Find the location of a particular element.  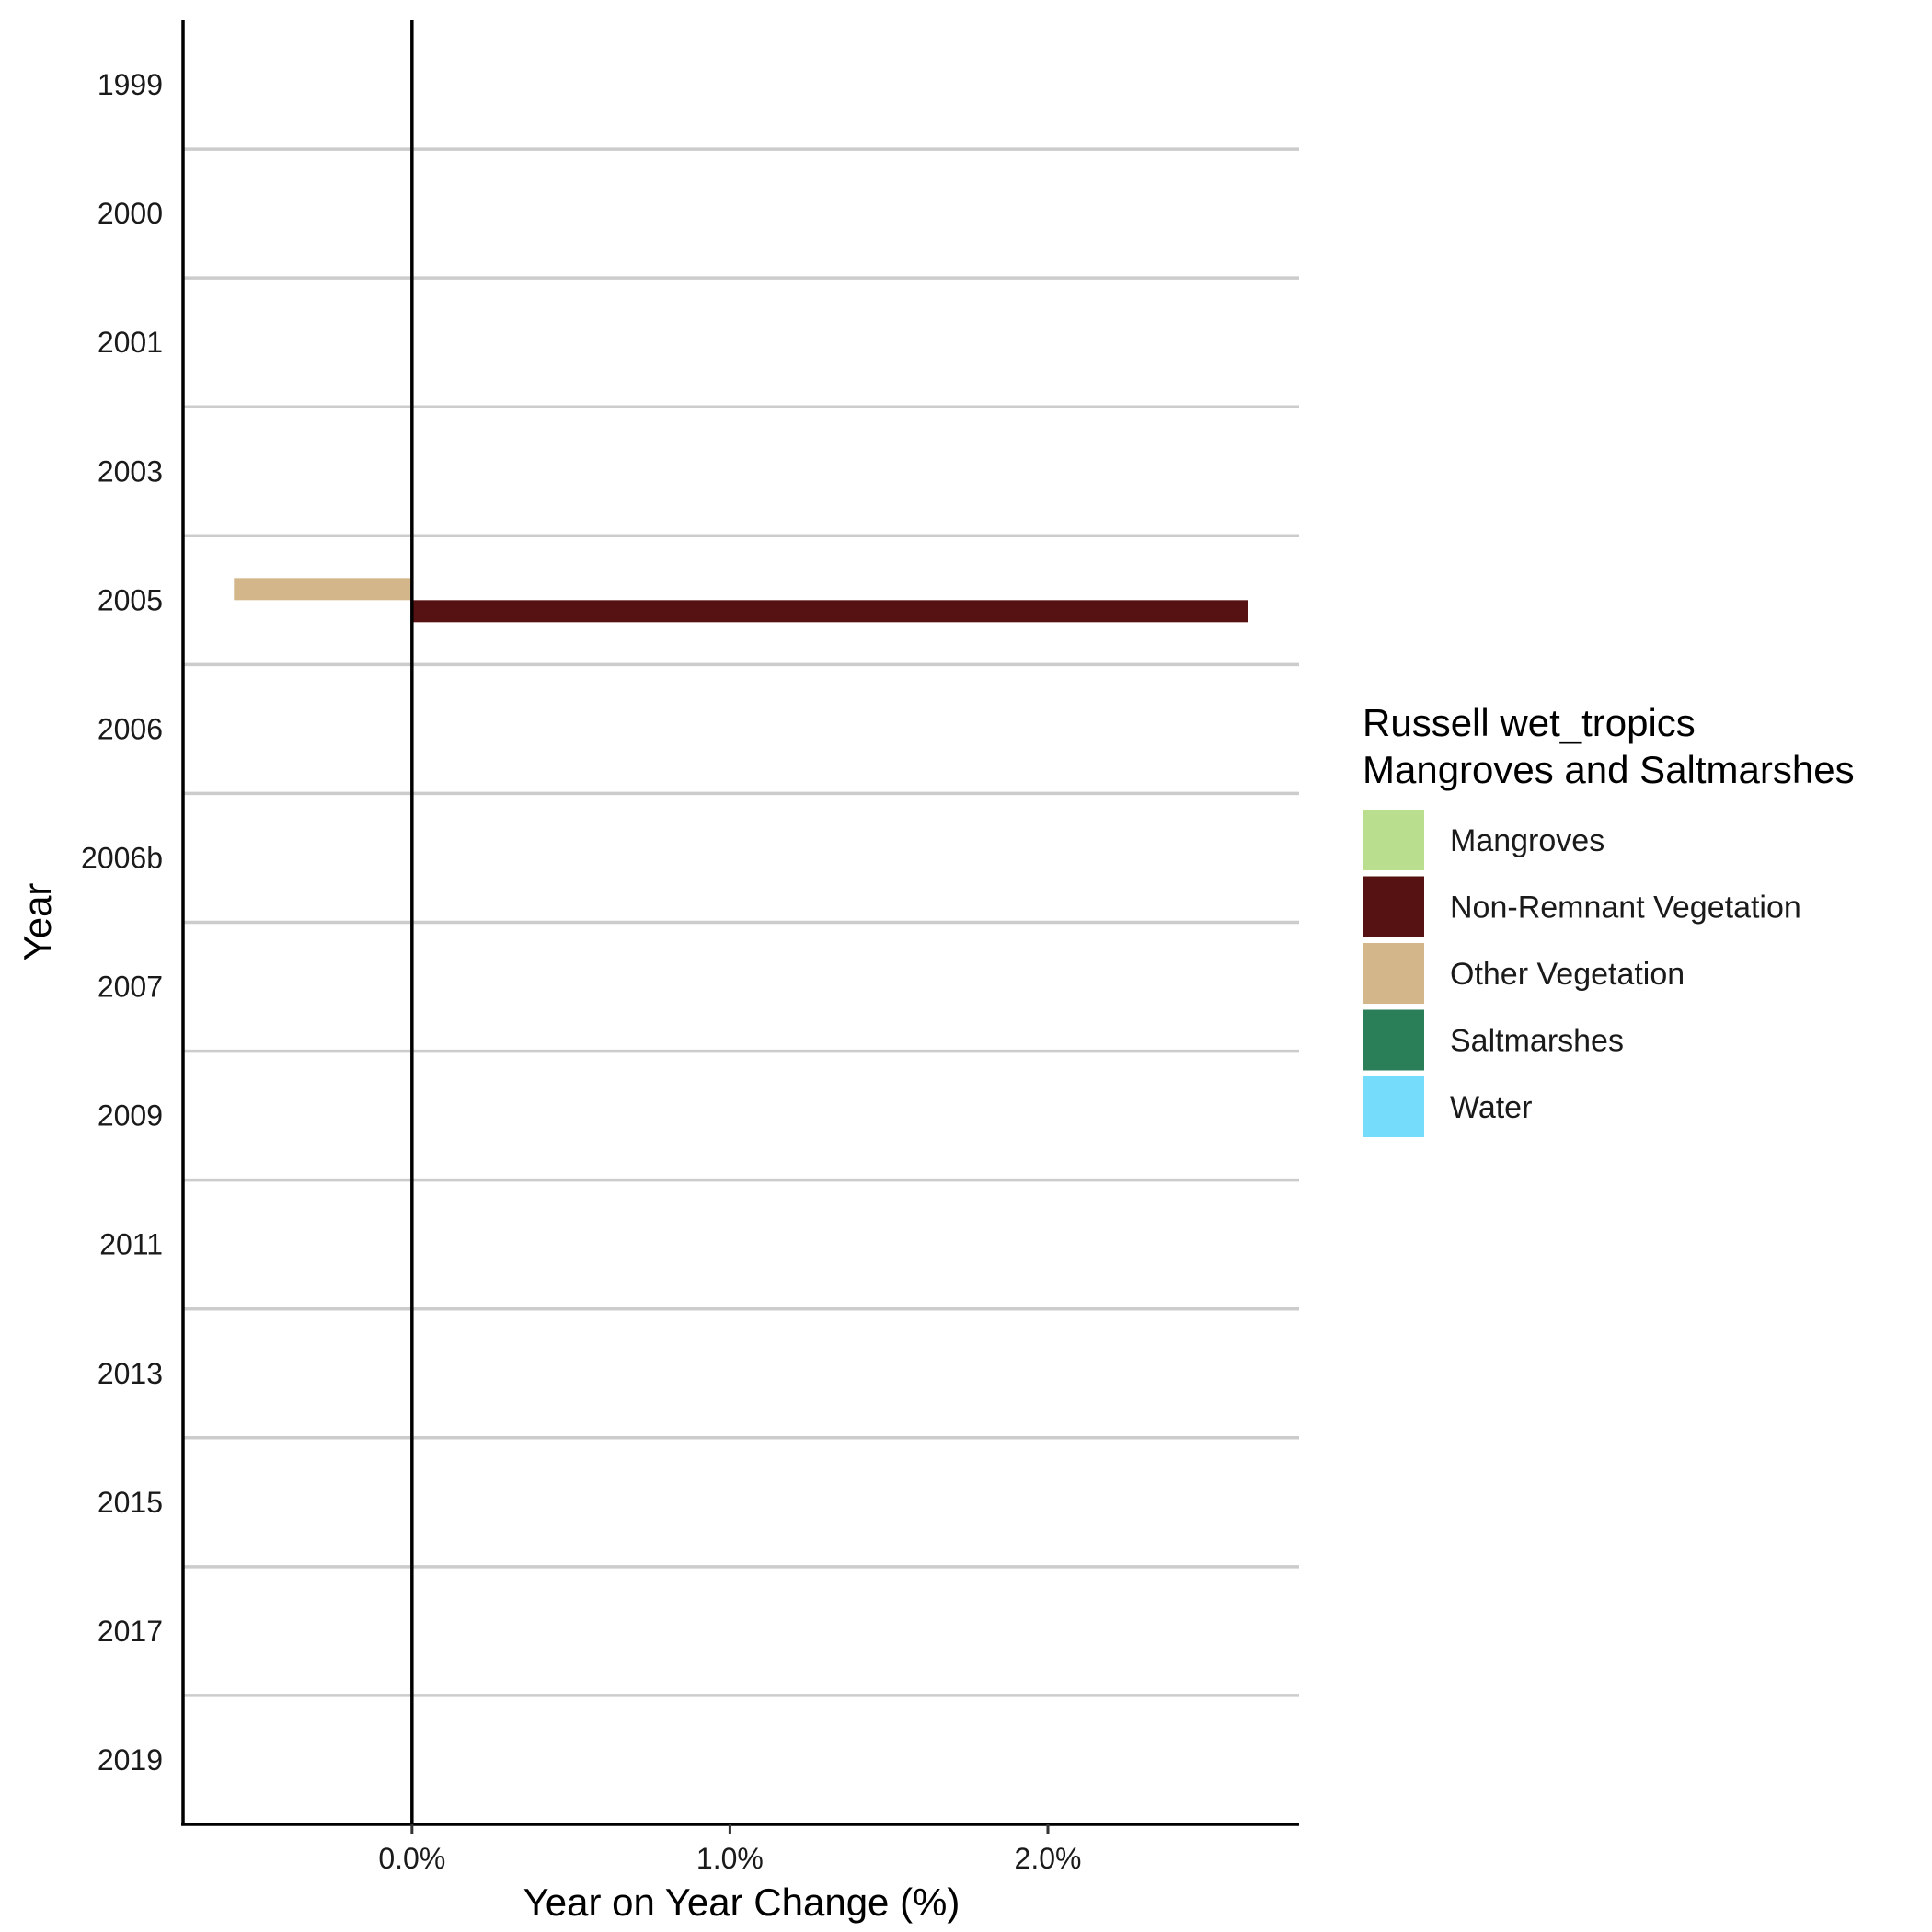

legend-label: Non-Remnant Vegetation is located at coordinates (1625, 908).